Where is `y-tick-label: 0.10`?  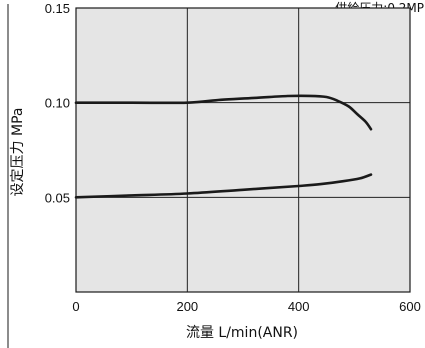 y-tick-label: 0.10 is located at coordinates (57, 103).